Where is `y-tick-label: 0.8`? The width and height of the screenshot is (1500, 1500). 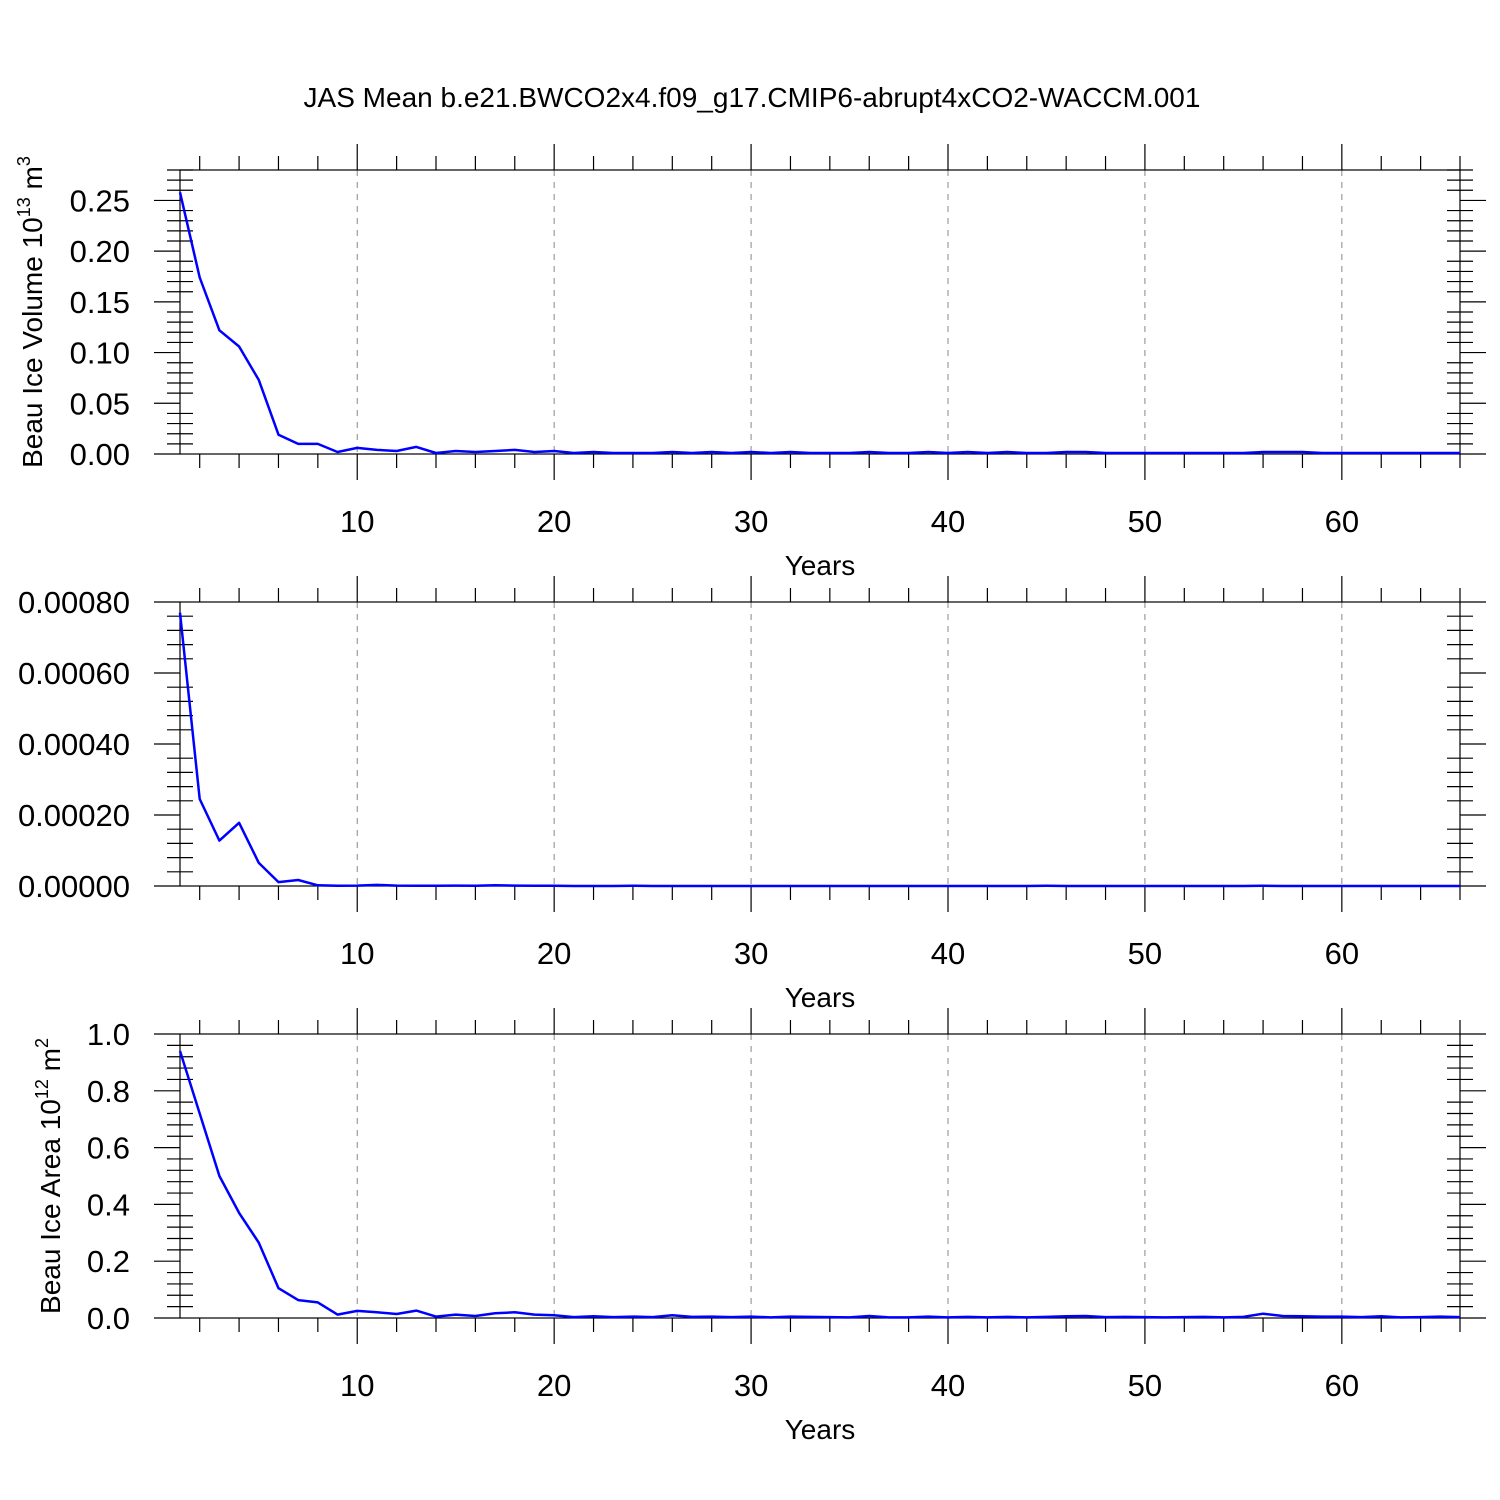
y-tick-label: 0.8 is located at coordinates (108, 1091).